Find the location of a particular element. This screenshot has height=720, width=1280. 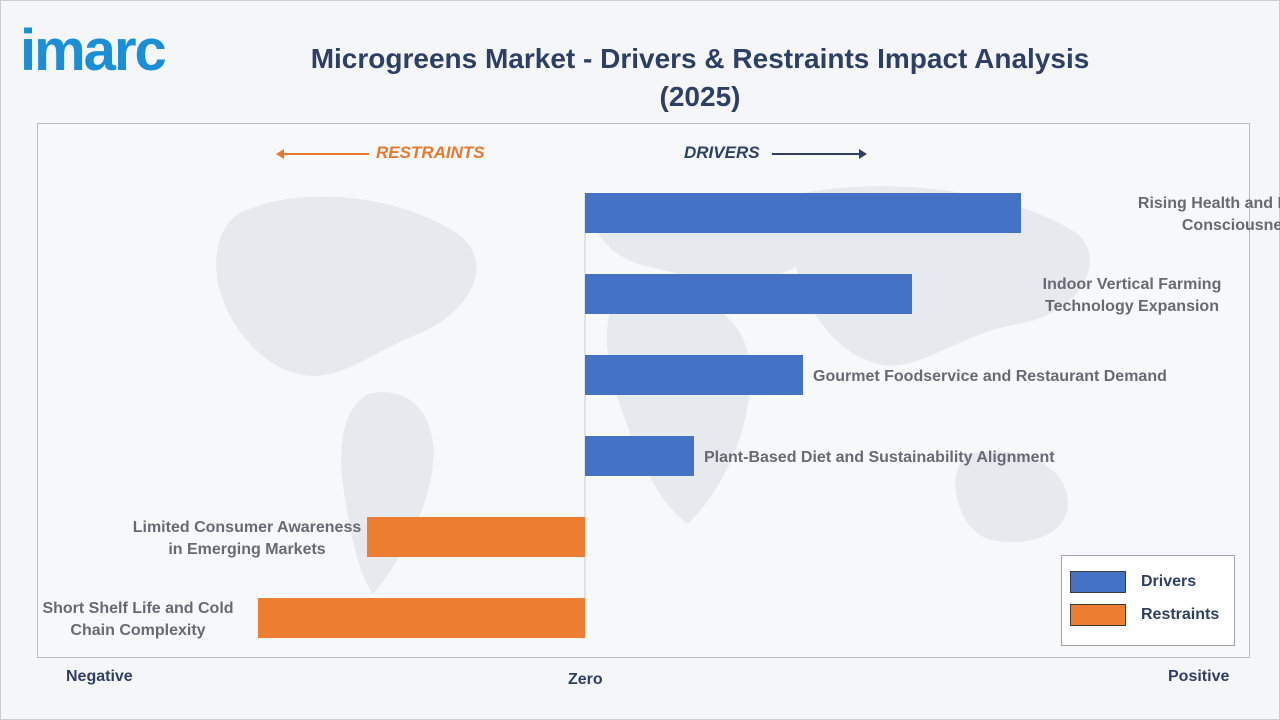

chart-legend: Drivers Restraints is located at coordinates (1148, 600).